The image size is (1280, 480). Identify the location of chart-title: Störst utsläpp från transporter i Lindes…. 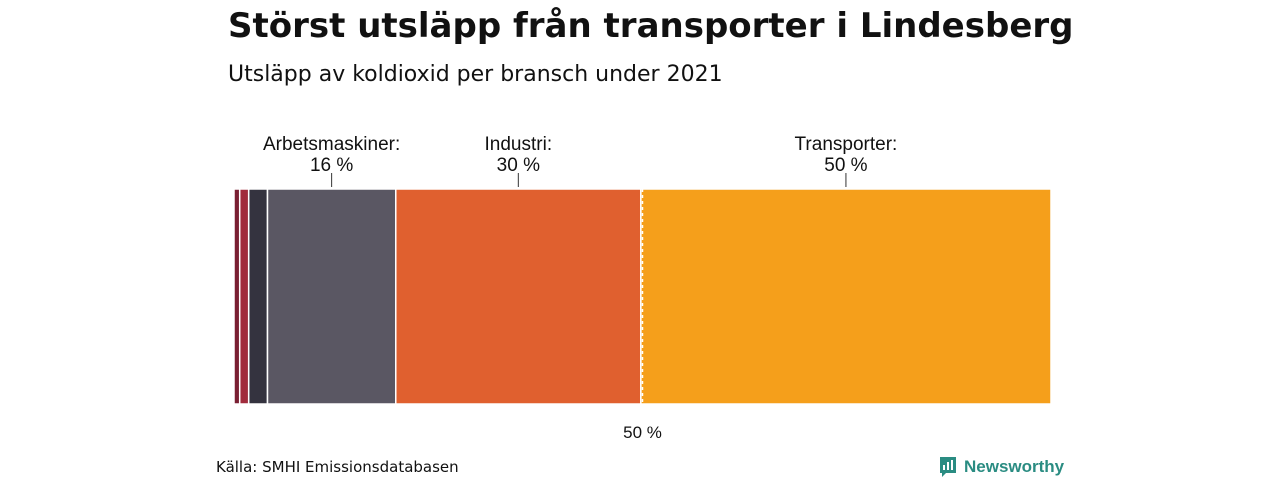
(651, 26).